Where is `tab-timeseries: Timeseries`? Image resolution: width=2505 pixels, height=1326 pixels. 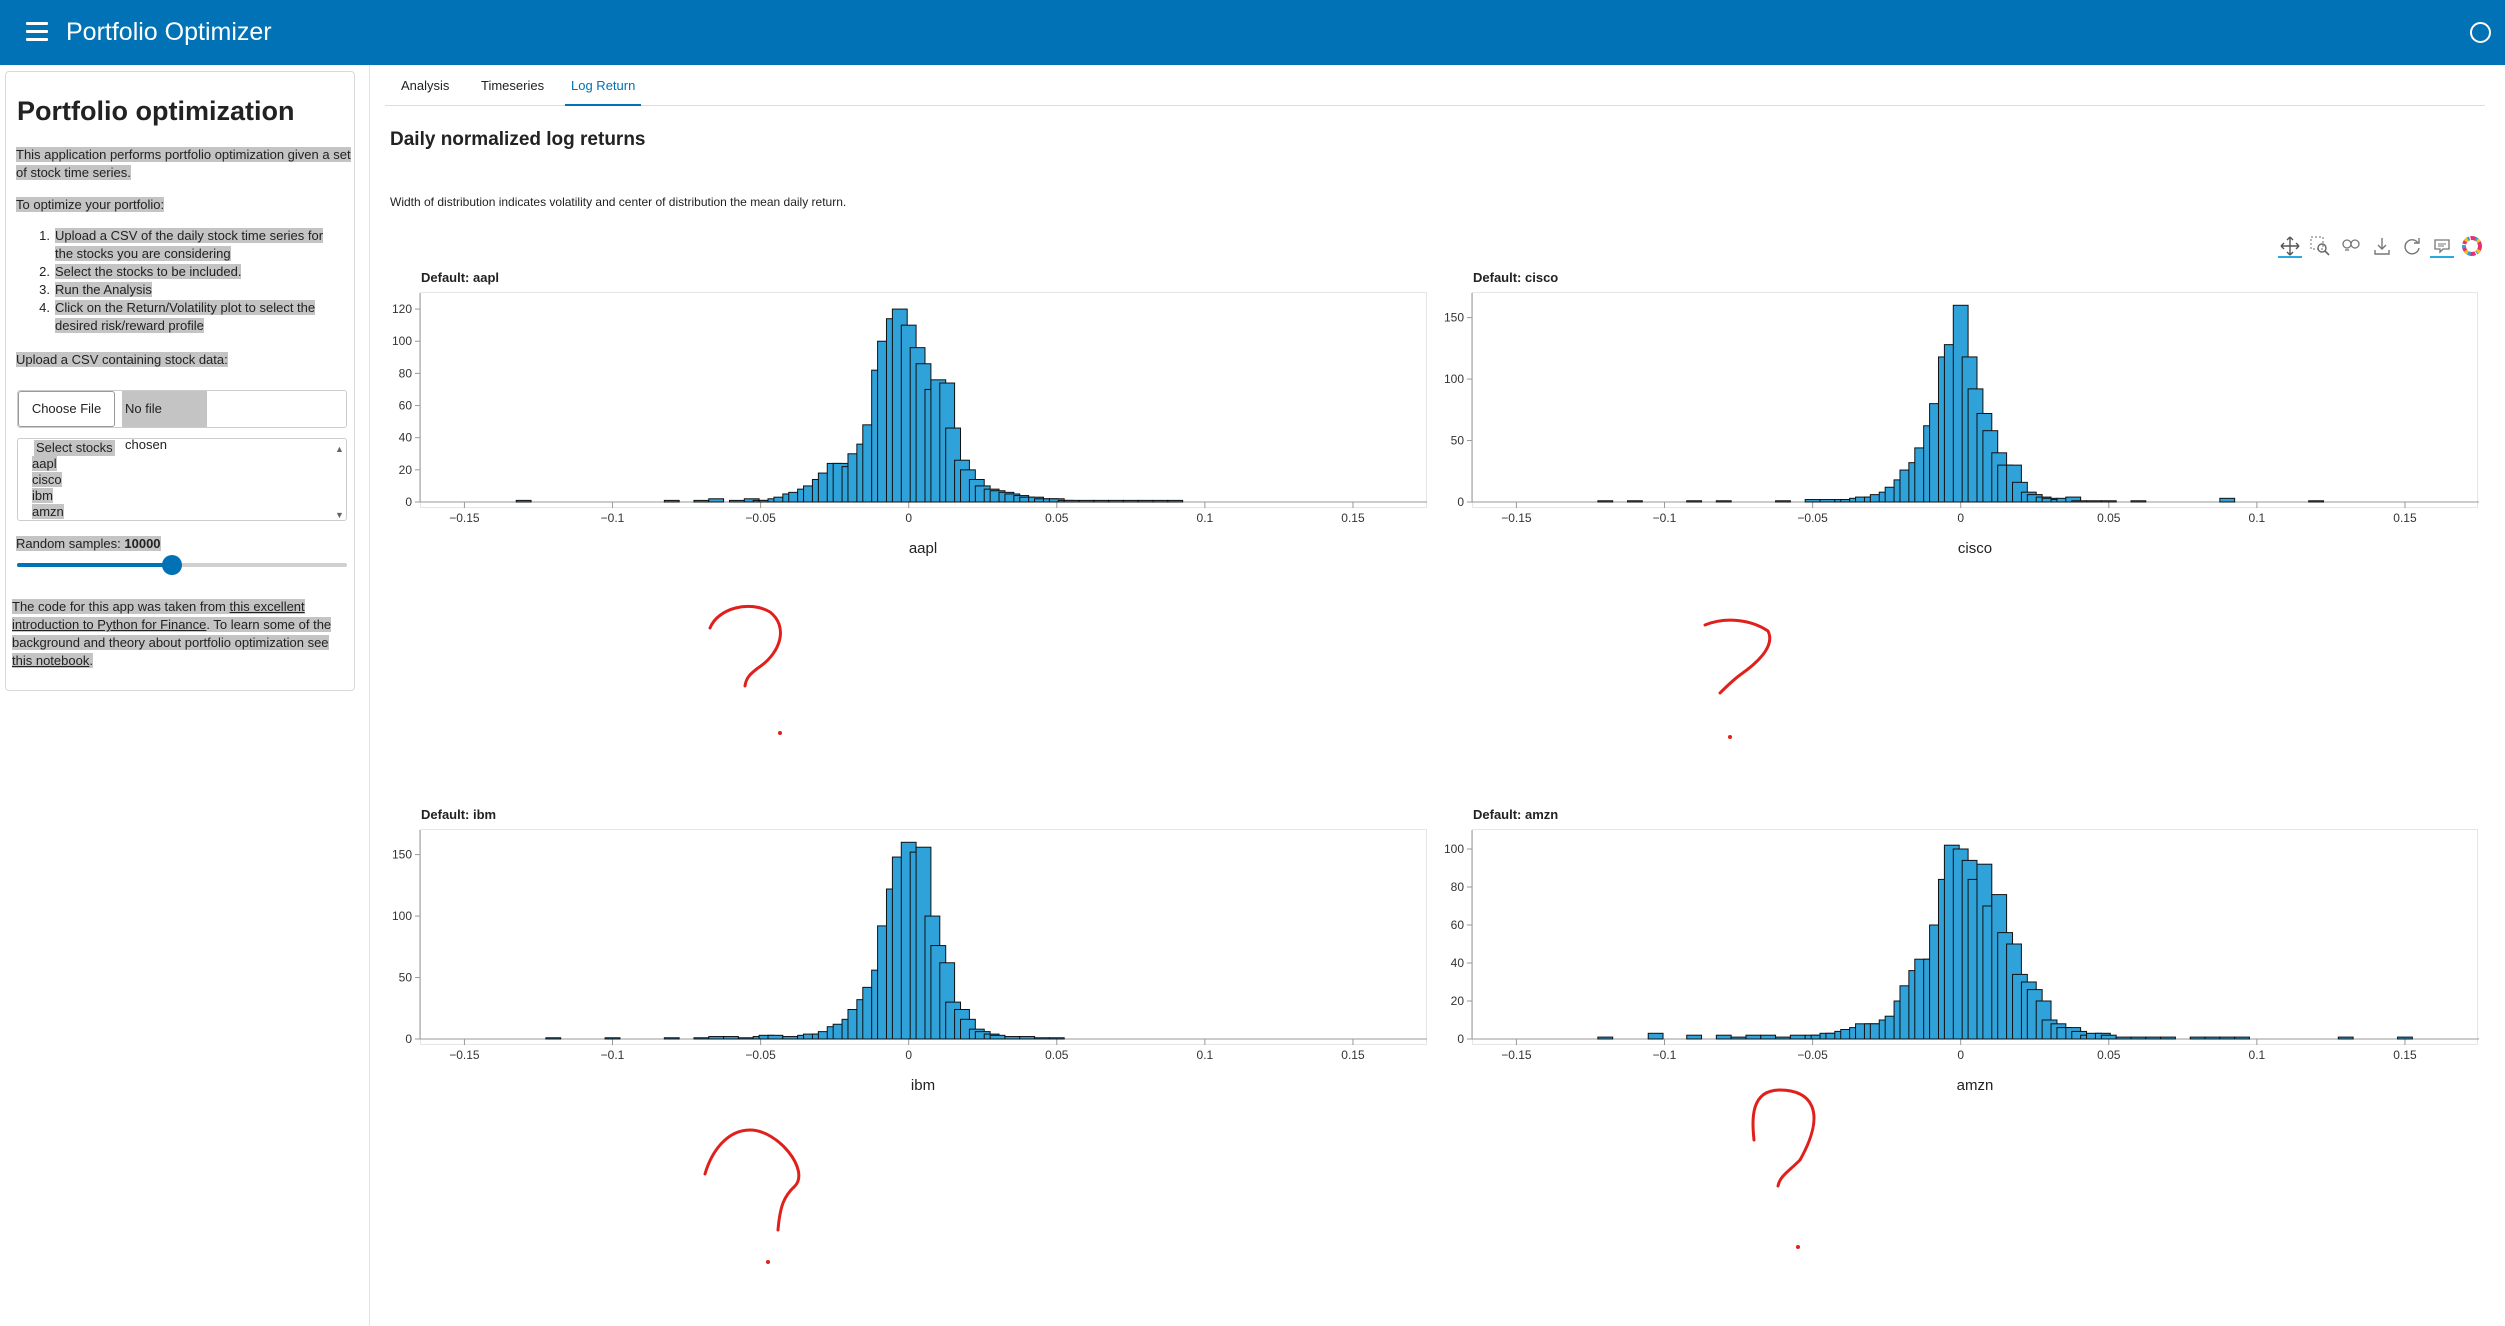
tab-timeseries: Timeseries is located at coordinates (513, 85).